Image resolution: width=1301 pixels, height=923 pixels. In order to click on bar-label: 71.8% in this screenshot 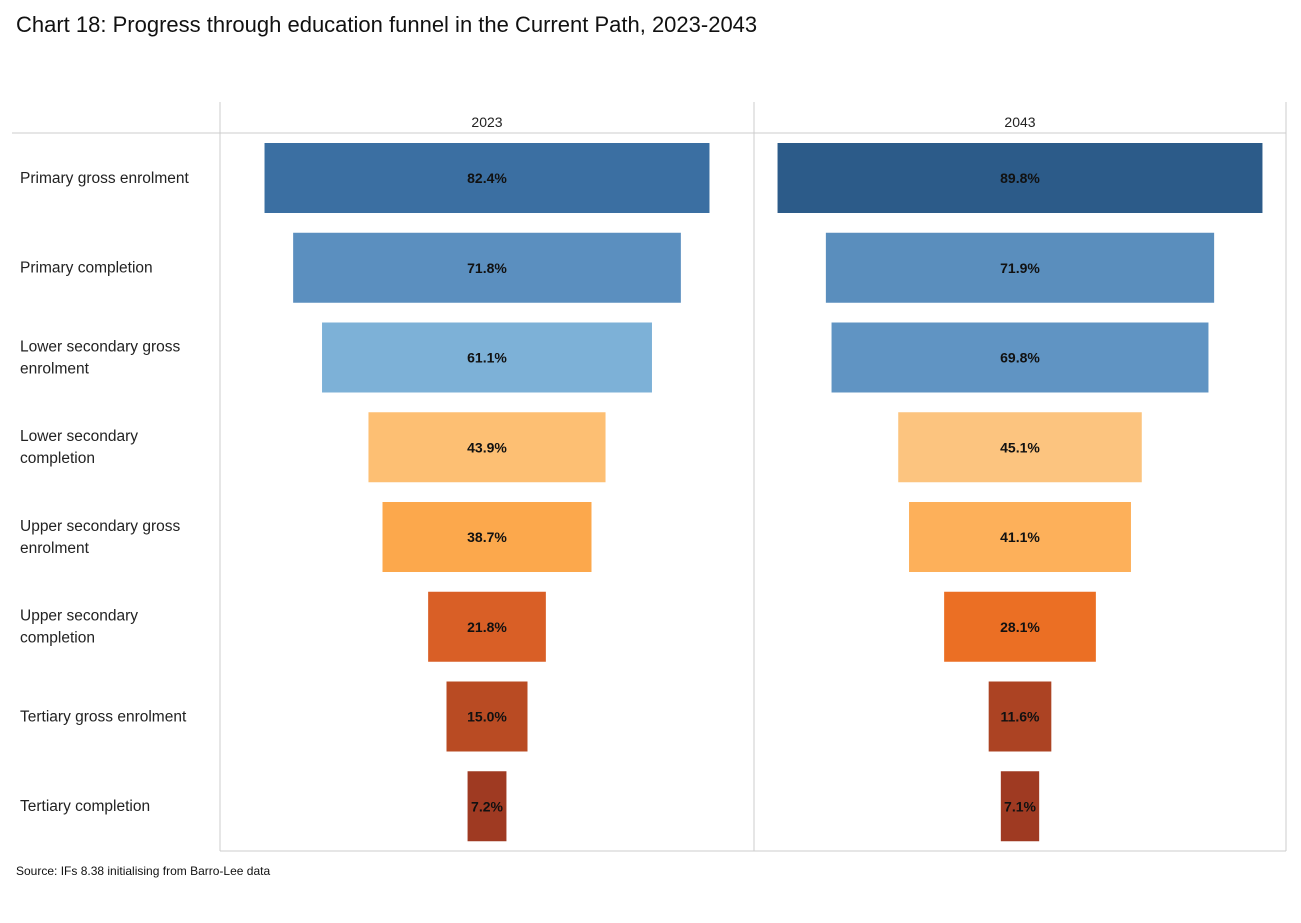, I will do `click(487, 268)`.